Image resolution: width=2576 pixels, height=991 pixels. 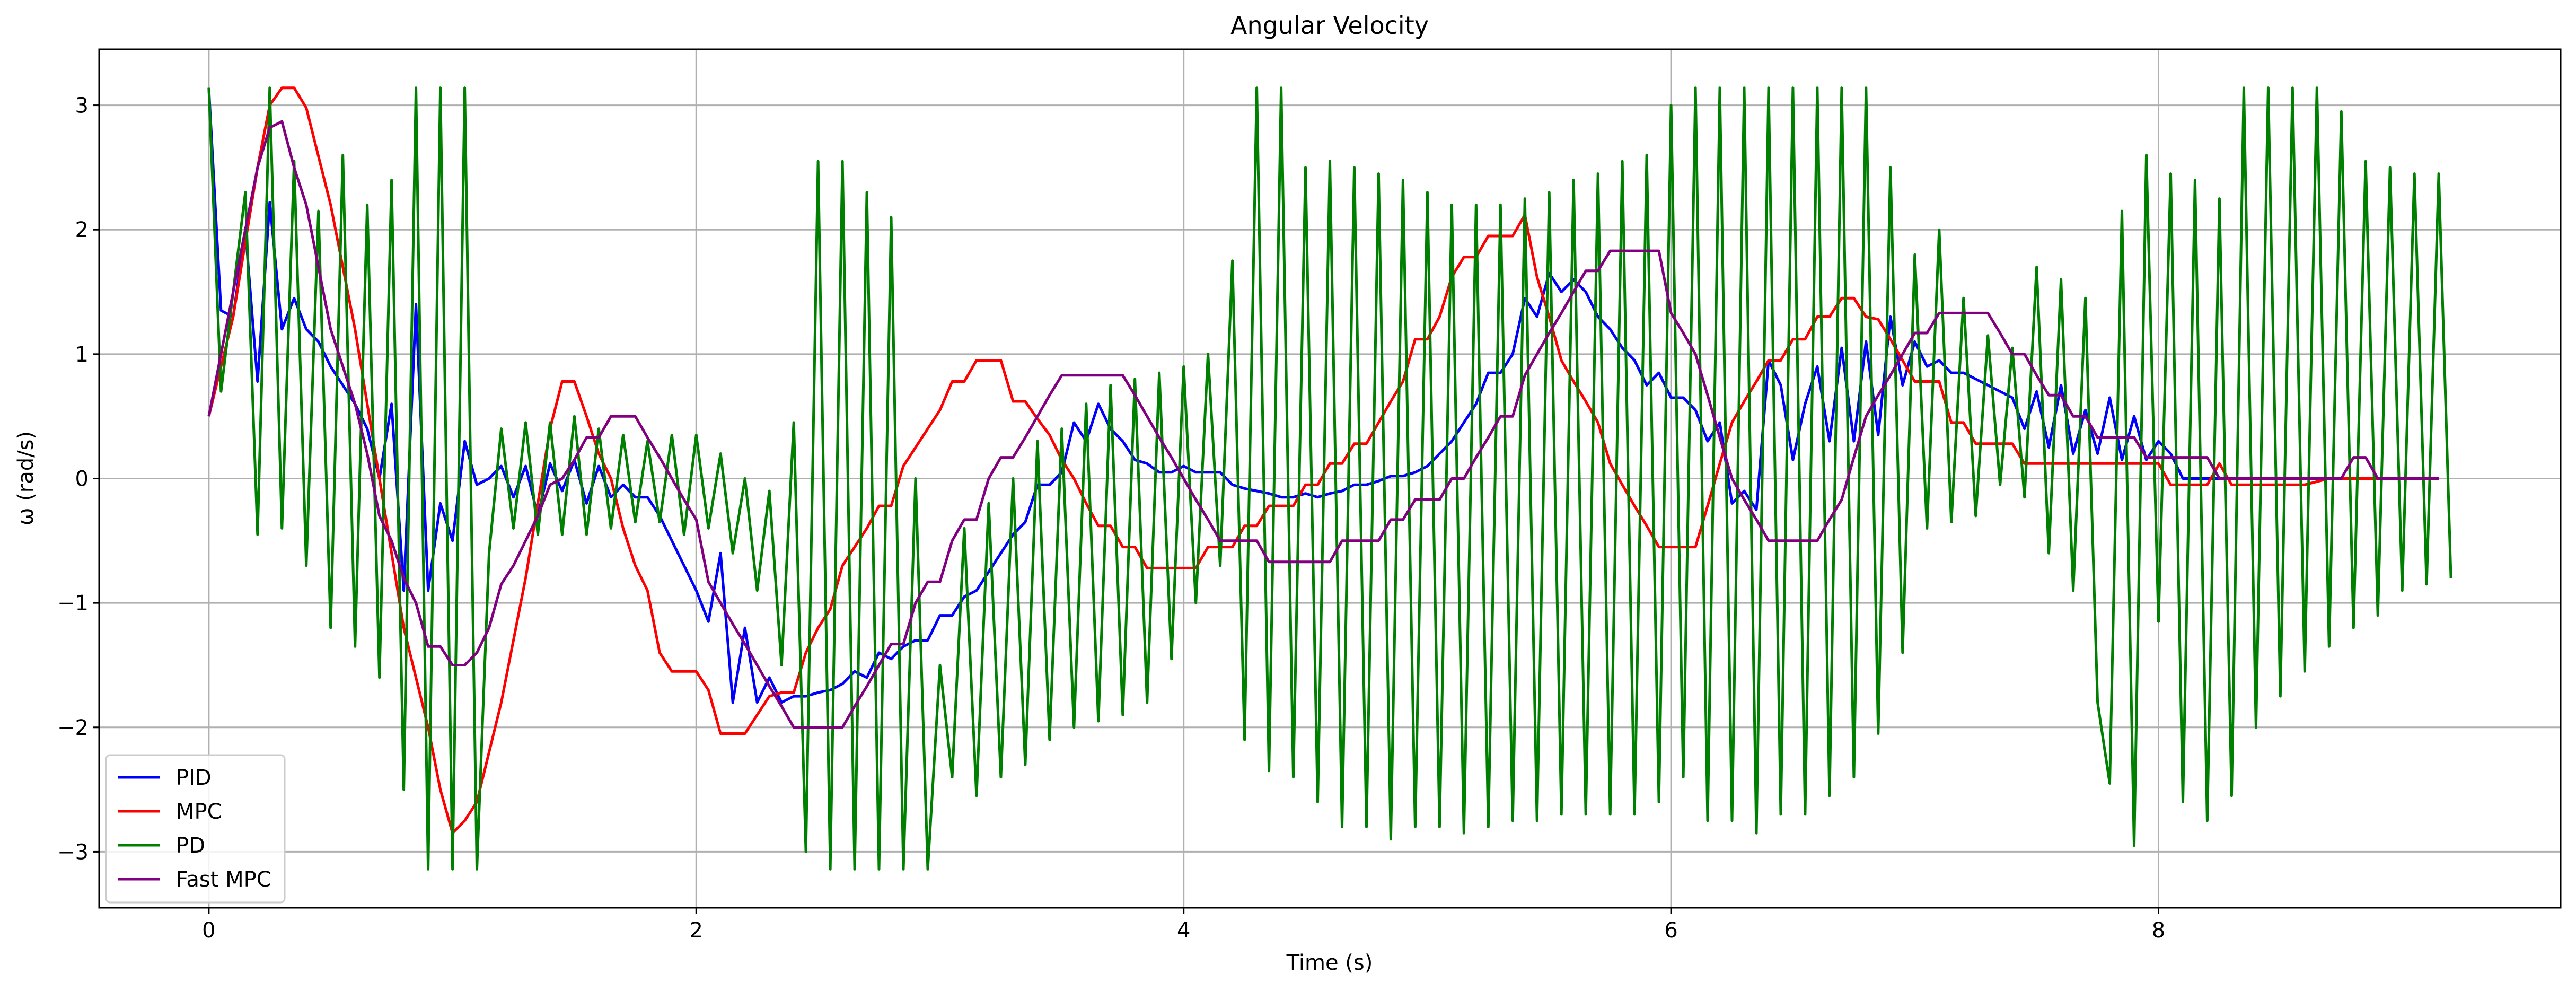 What do you see at coordinates (696, 930) in the screenshot?
I see `x-tick-label: 2` at bounding box center [696, 930].